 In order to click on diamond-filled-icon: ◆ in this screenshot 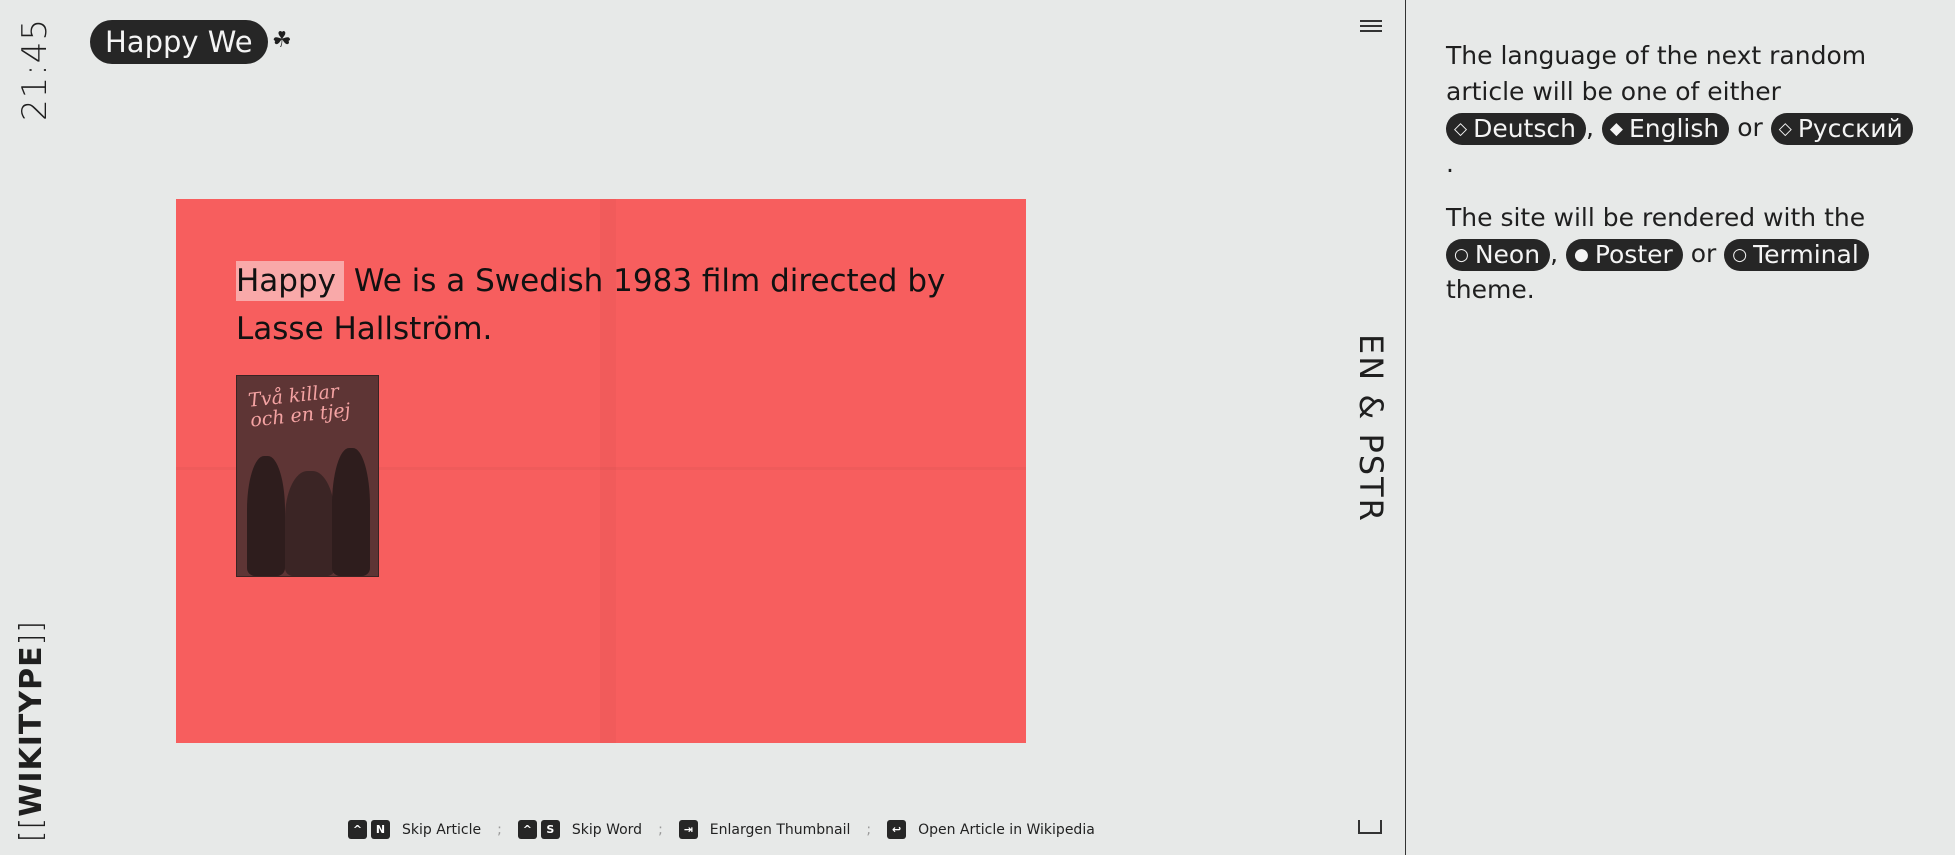, I will do `click(1616, 129)`.